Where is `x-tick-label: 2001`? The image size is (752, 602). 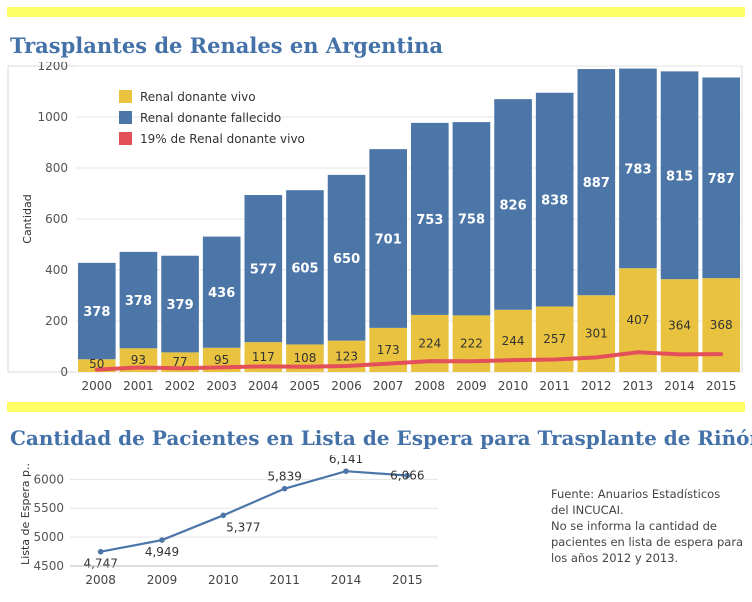 x-tick-label: 2001 is located at coordinates (138, 386).